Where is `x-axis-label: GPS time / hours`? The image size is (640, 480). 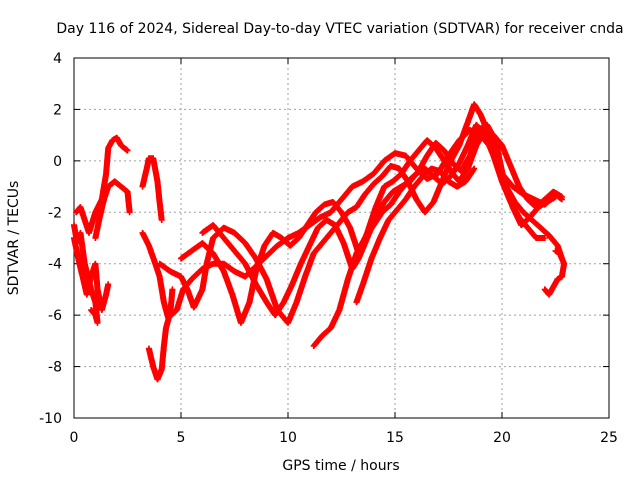
x-axis-label: GPS time / hours is located at coordinates (340, 466).